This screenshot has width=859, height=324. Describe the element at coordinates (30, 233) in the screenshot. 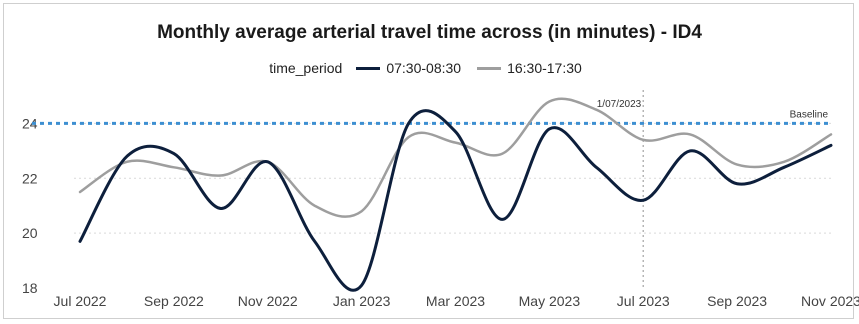

I see `y-tick-label: 20` at that location.